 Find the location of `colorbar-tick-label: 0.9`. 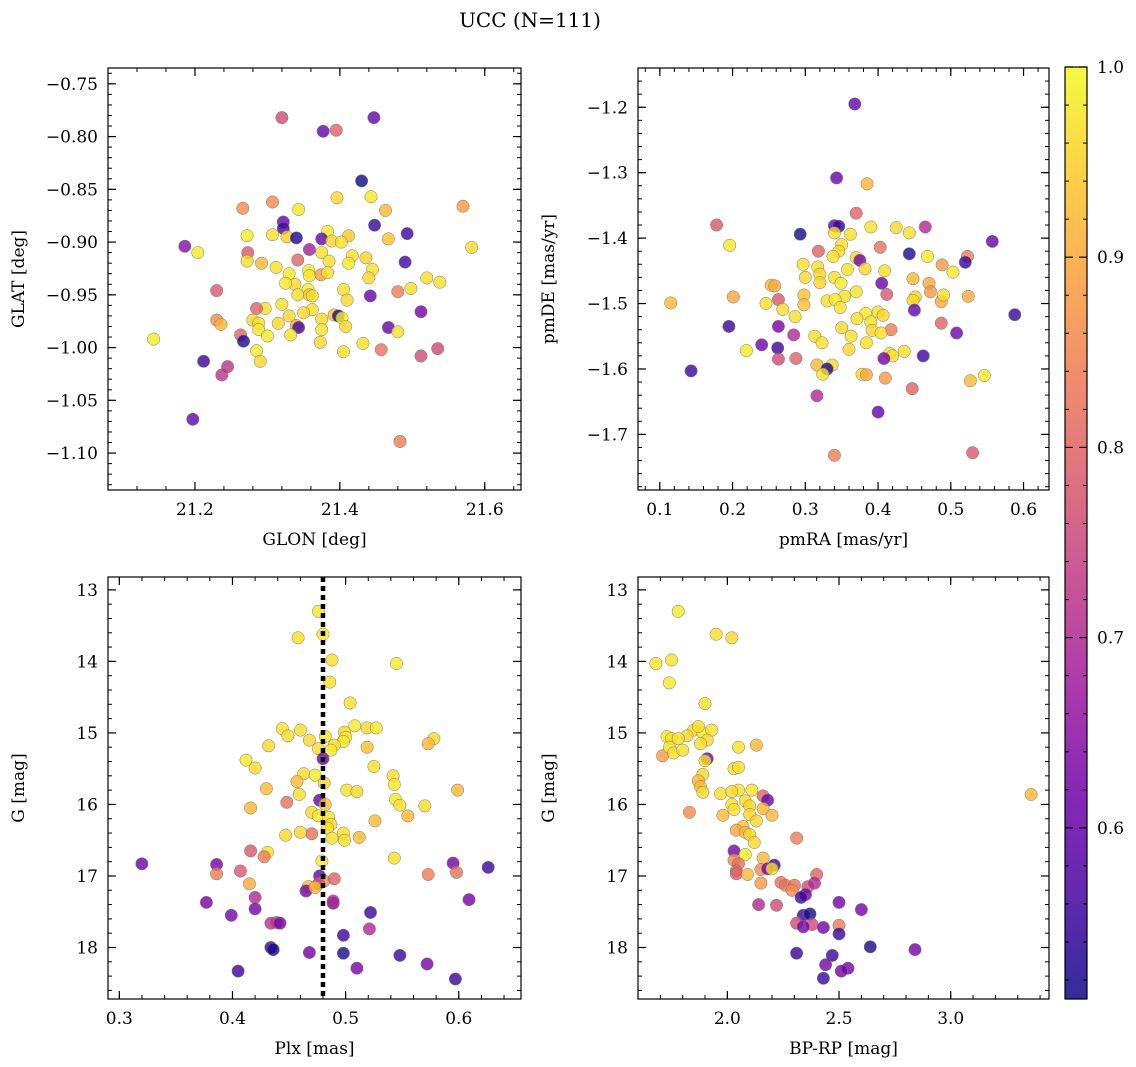

colorbar-tick-label: 0.9 is located at coordinates (1110, 258).